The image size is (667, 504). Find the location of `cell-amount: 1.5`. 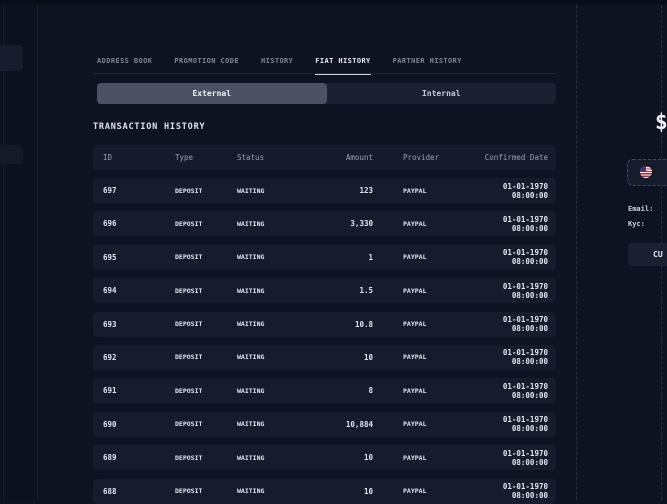

cell-amount: 1.5 is located at coordinates (366, 291).